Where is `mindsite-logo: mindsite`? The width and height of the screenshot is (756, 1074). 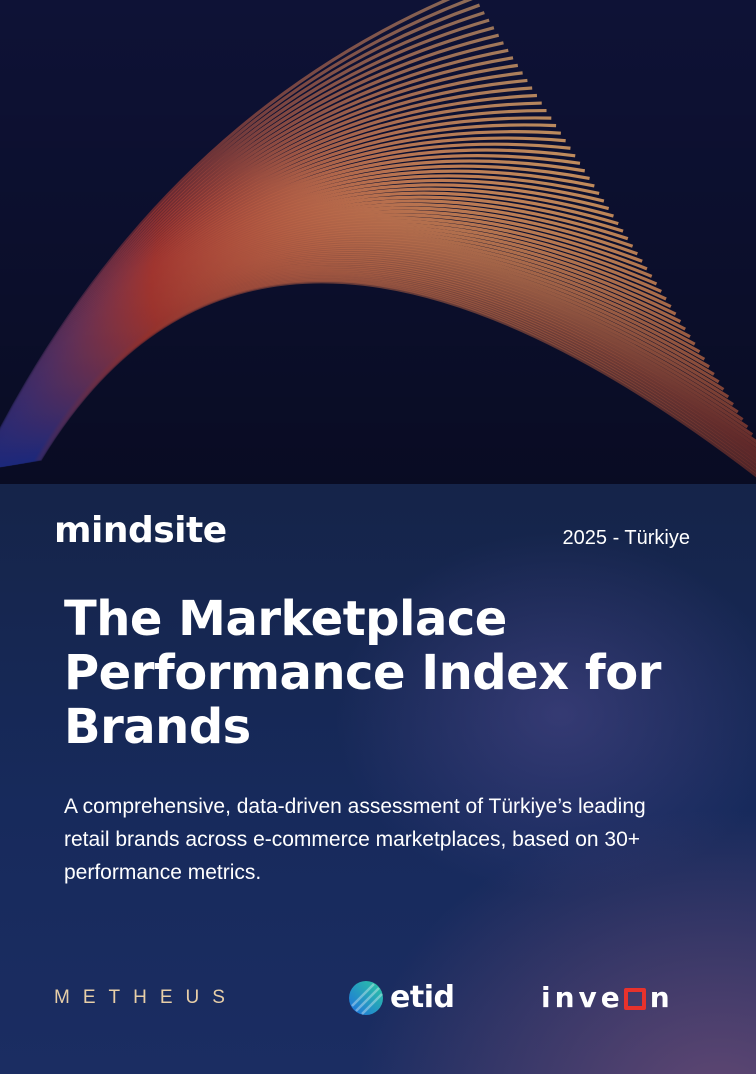 mindsite-logo: mindsite is located at coordinates (140, 530).